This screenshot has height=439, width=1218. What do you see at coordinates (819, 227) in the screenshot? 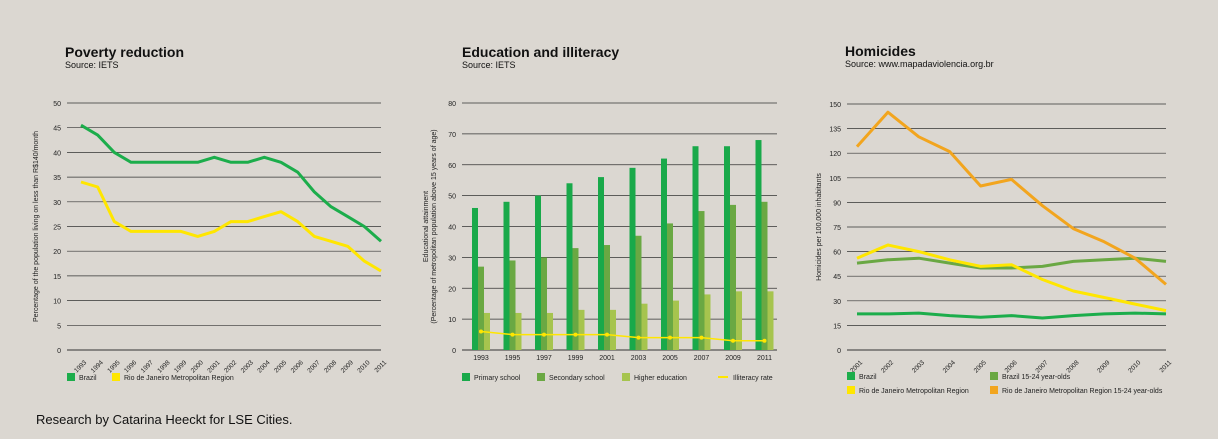
I see `y-axis-label: Homicides per 100,000 inhabitants` at bounding box center [819, 227].